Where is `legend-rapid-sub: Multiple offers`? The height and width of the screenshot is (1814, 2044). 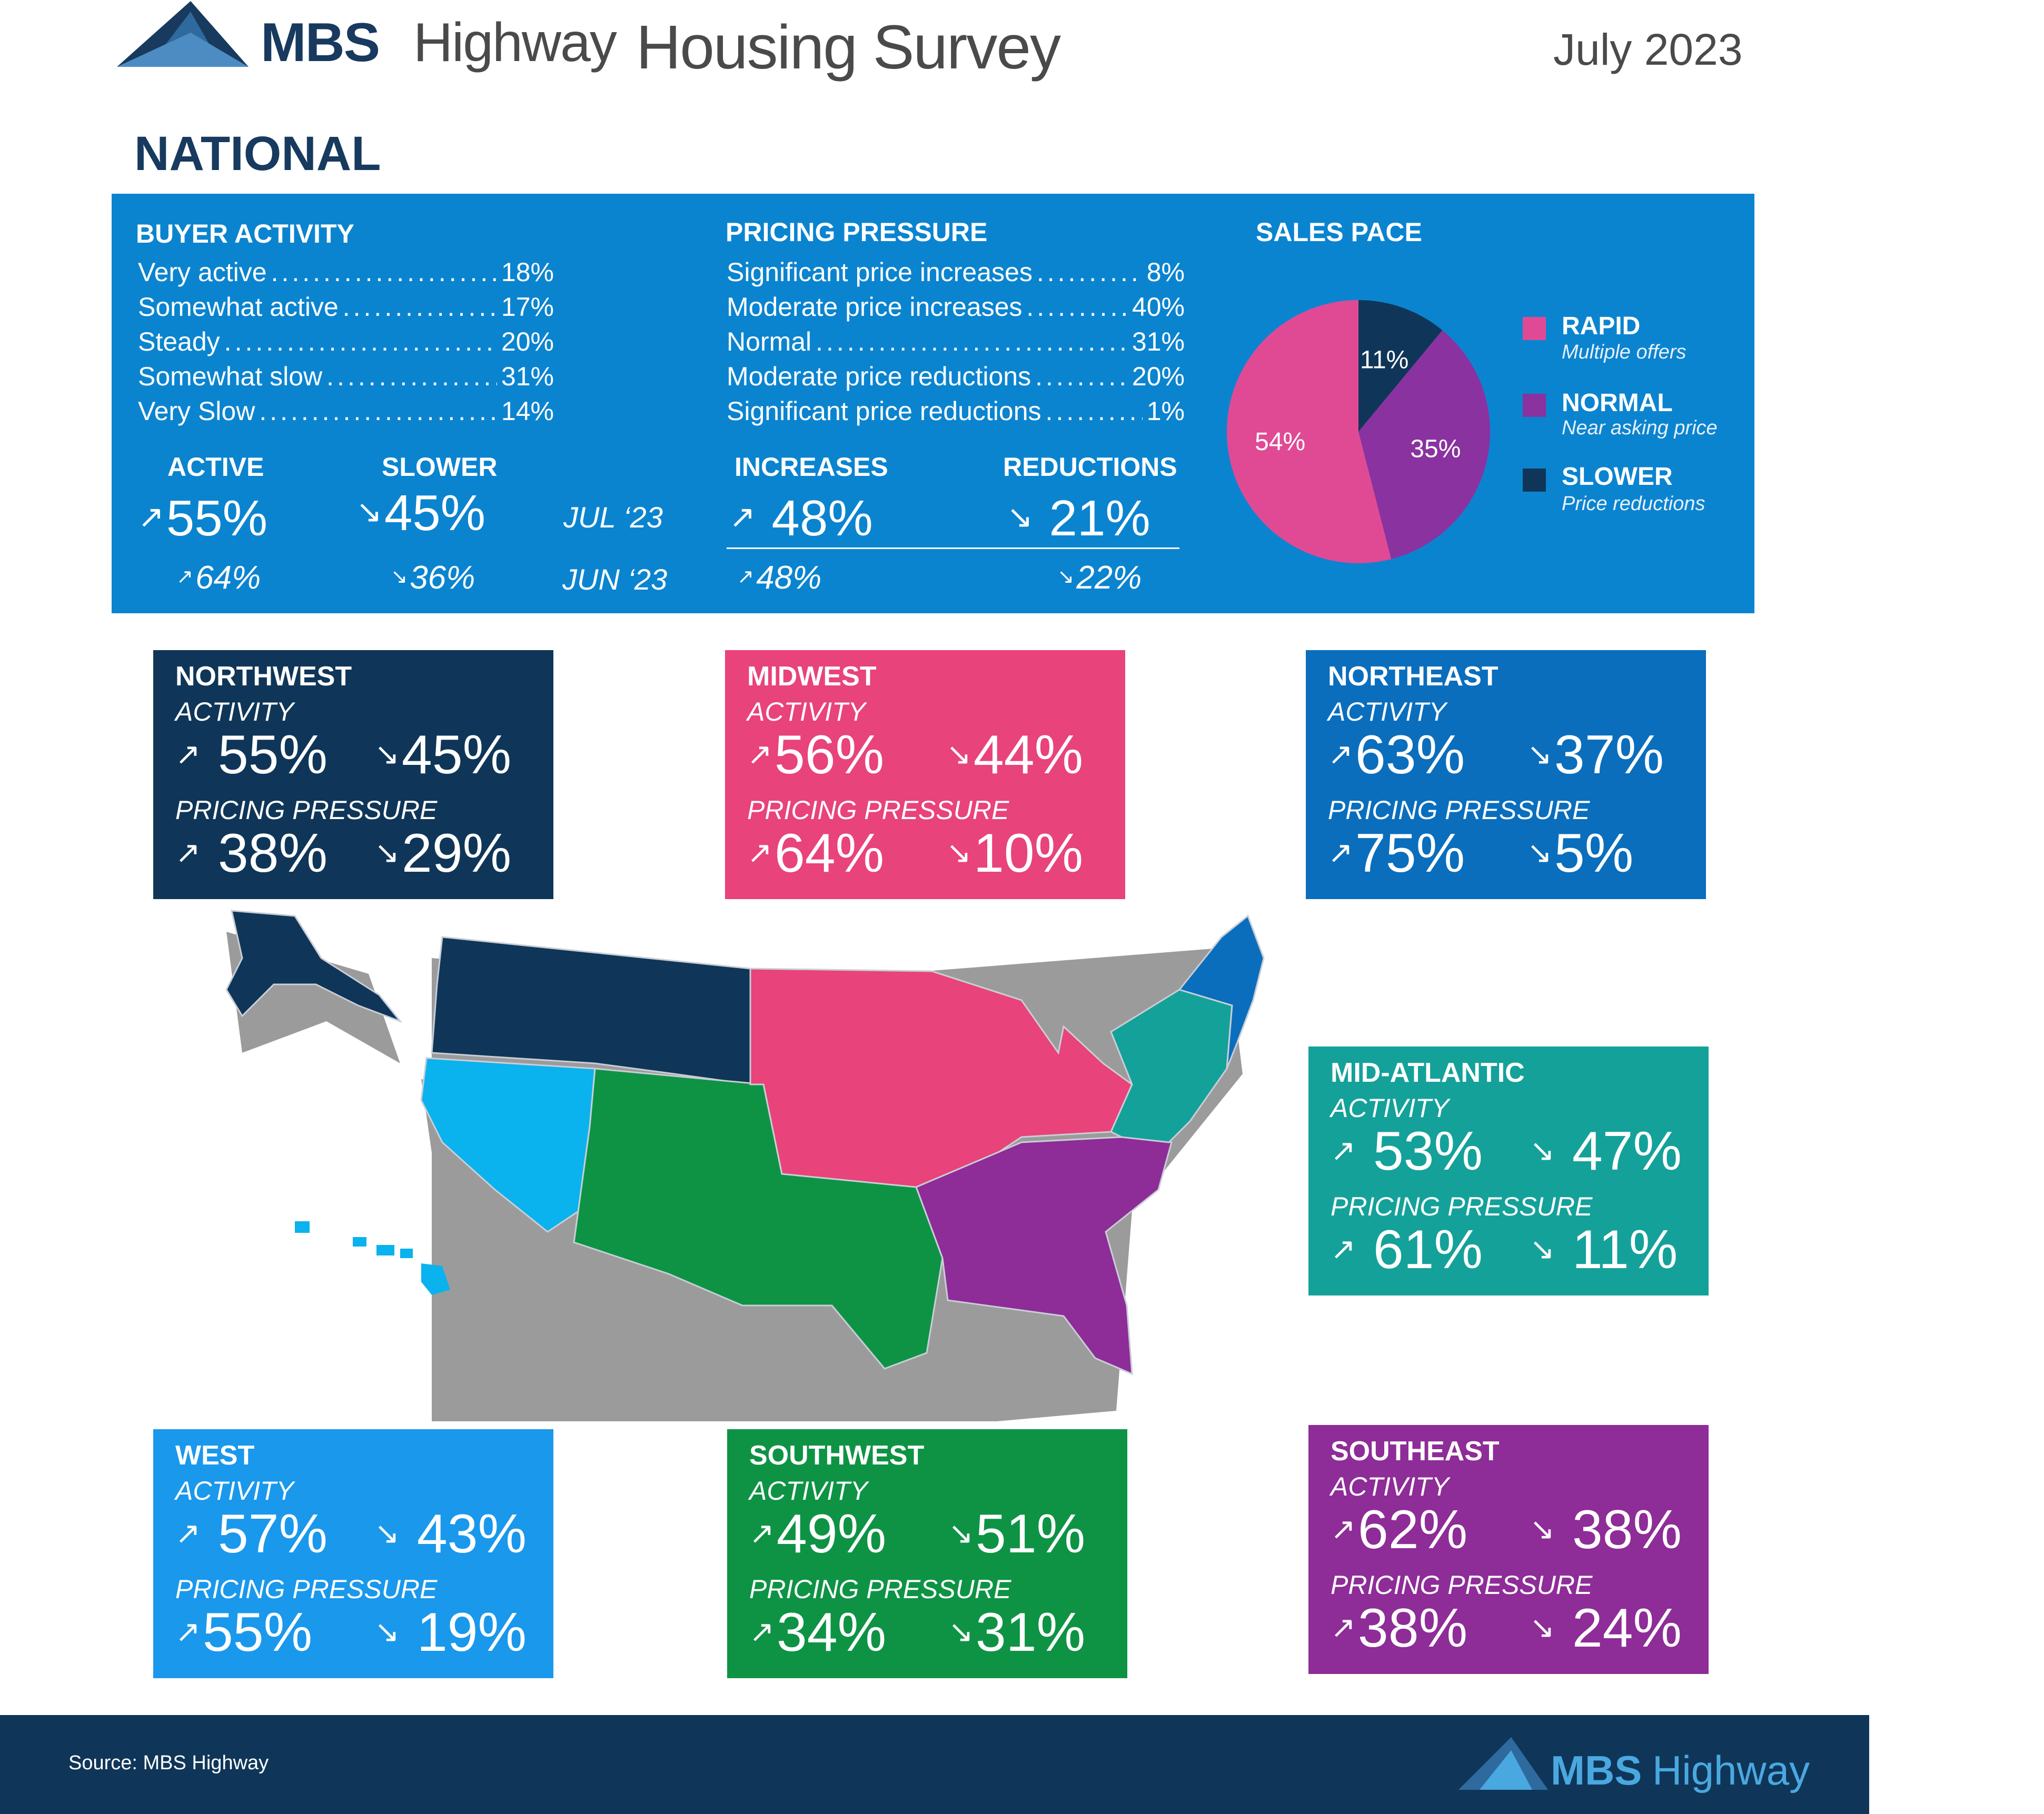 legend-rapid-sub: Multiple offers is located at coordinates (1624, 352).